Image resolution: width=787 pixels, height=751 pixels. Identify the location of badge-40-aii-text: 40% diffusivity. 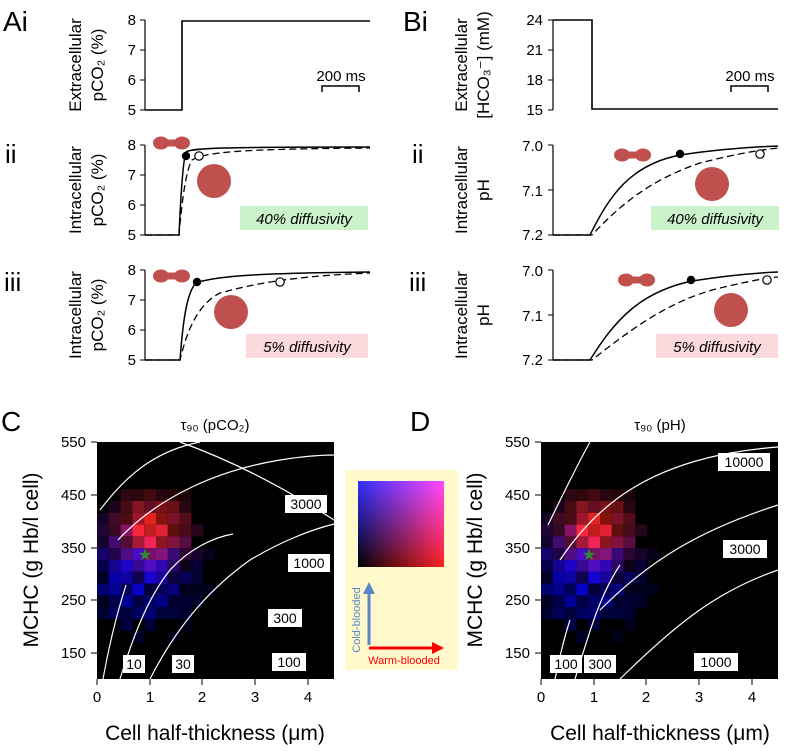
(304, 219).